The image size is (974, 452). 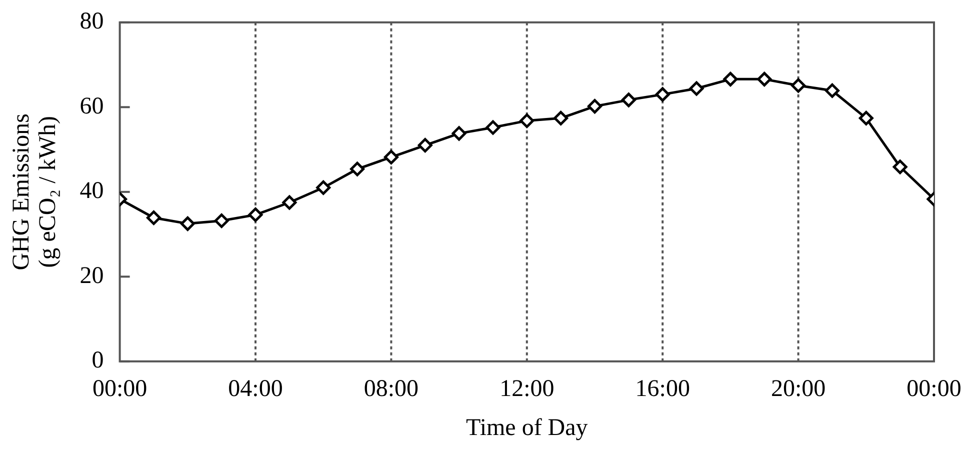 I want to click on x-tick-label: 16:00, so click(x=662, y=389).